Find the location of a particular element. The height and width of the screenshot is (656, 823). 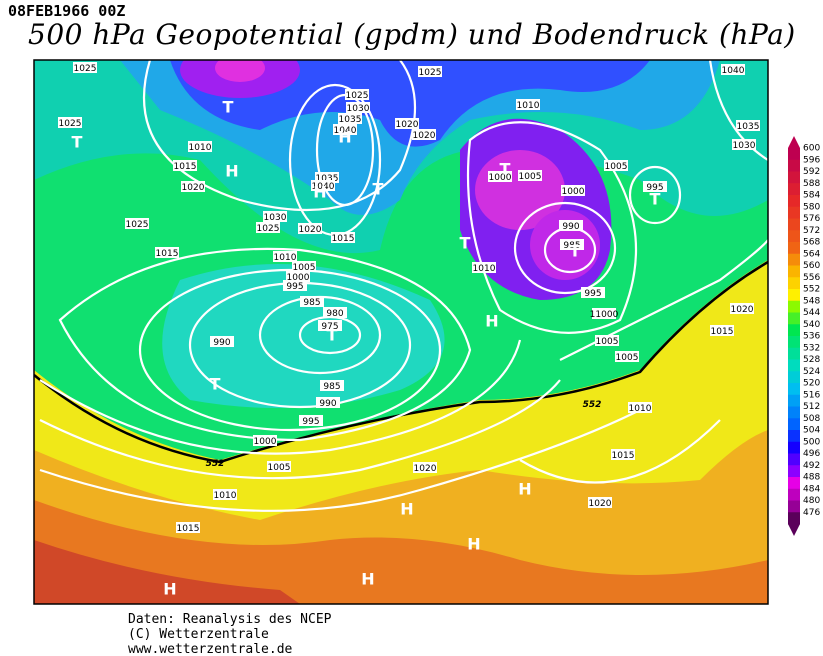

colorbar-label: 572 is located at coordinates (811, 231).